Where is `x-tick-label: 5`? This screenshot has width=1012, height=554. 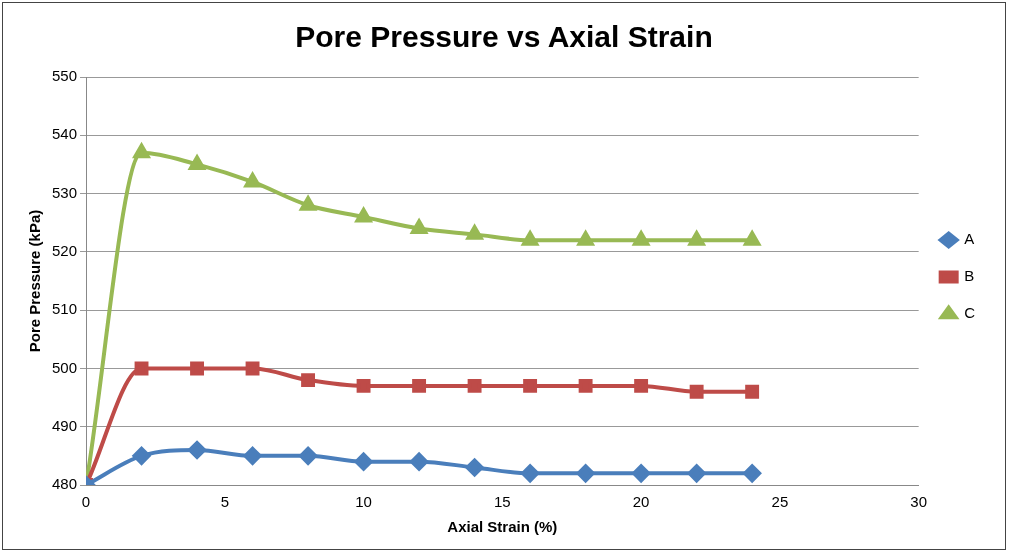
x-tick-label: 5 is located at coordinates (224, 502).